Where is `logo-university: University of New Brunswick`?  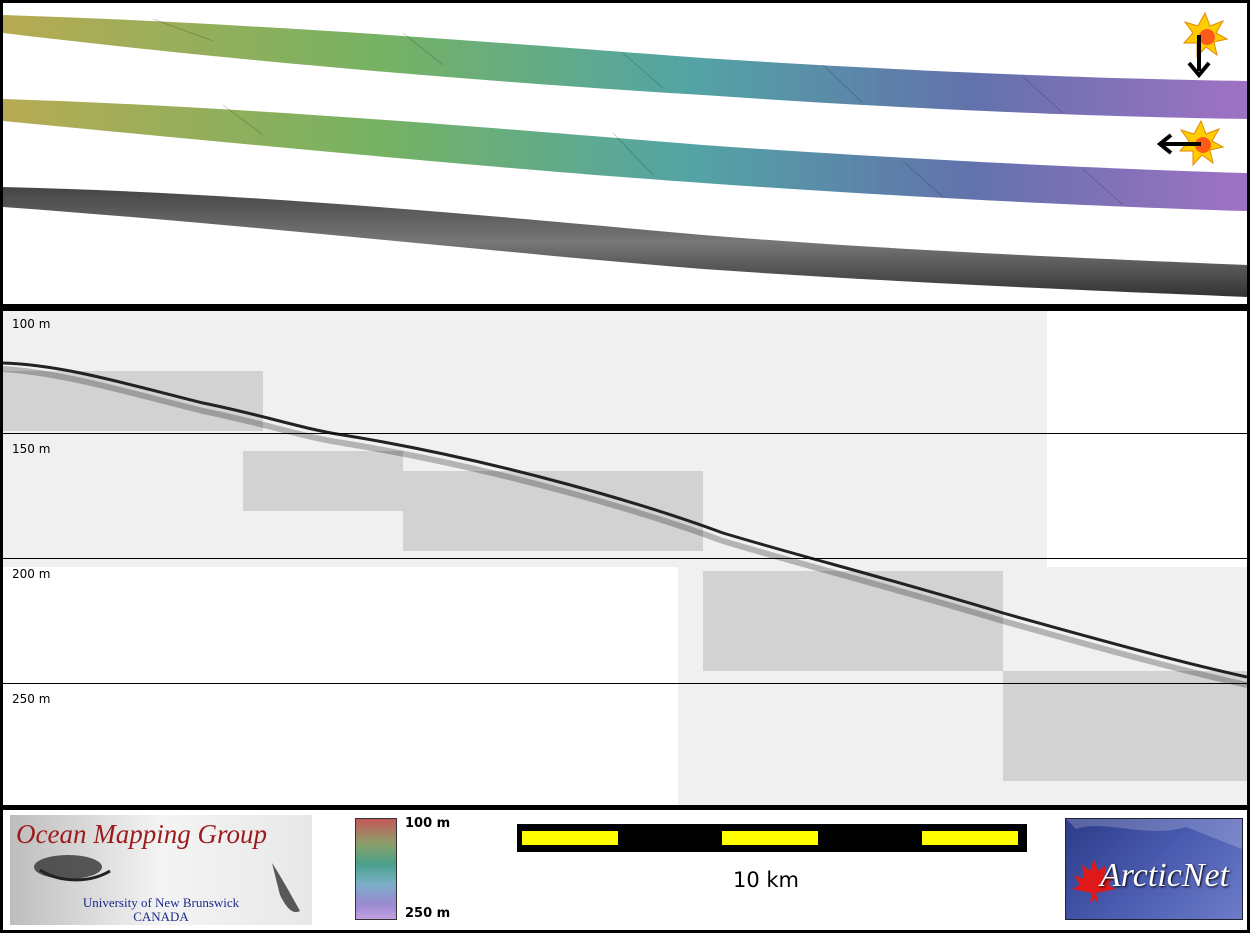
logo-university: University of New Brunswick is located at coordinates (161, 902).